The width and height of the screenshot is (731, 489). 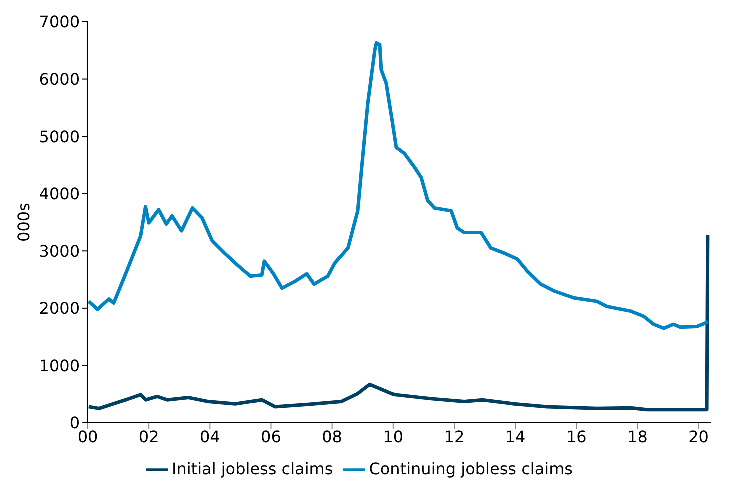 I want to click on x-tick-label: 12, so click(x=454, y=436).